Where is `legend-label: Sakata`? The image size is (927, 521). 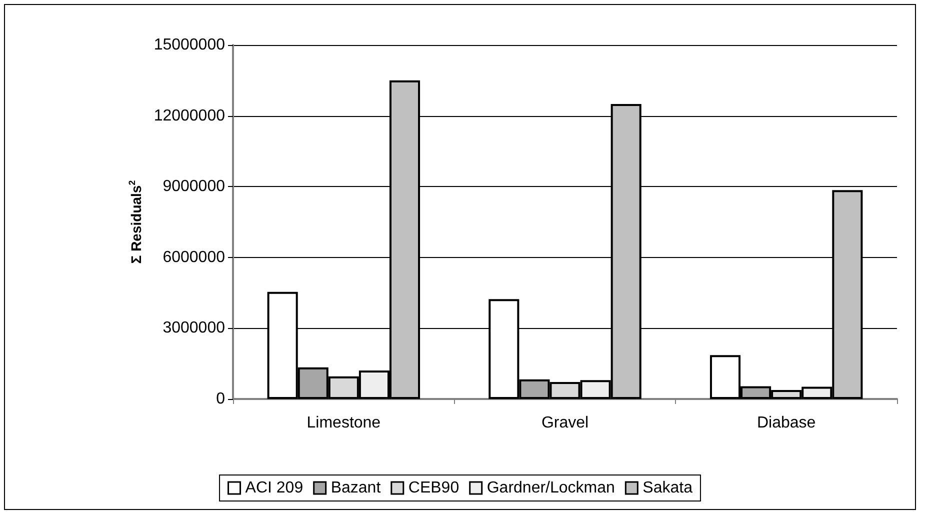 legend-label: Sakata is located at coordinates (667, 488).